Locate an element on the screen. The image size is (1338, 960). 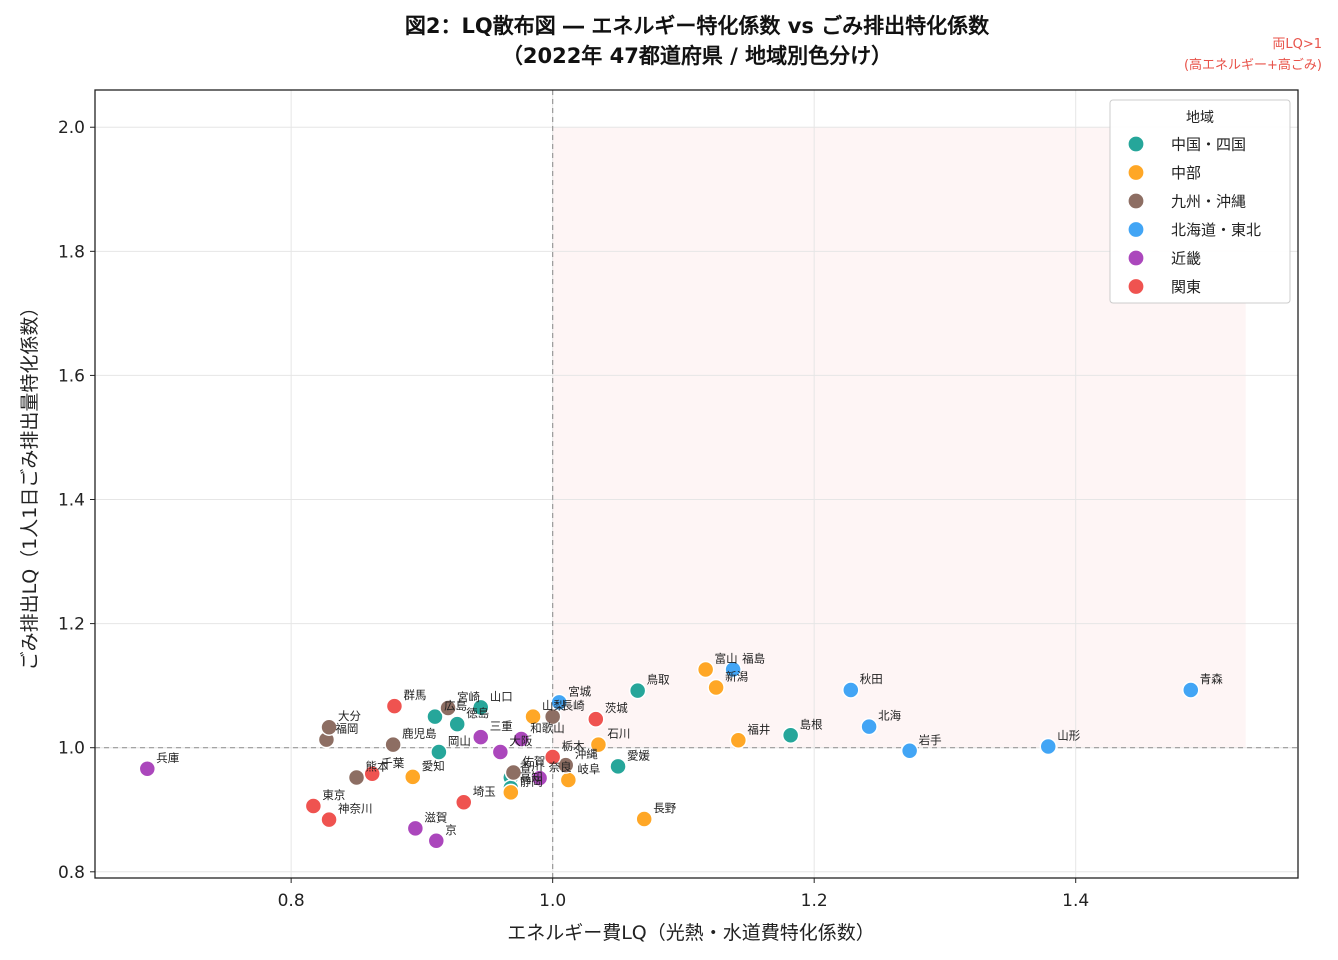
point-label: 東京 is located at coordinates (333, 795).